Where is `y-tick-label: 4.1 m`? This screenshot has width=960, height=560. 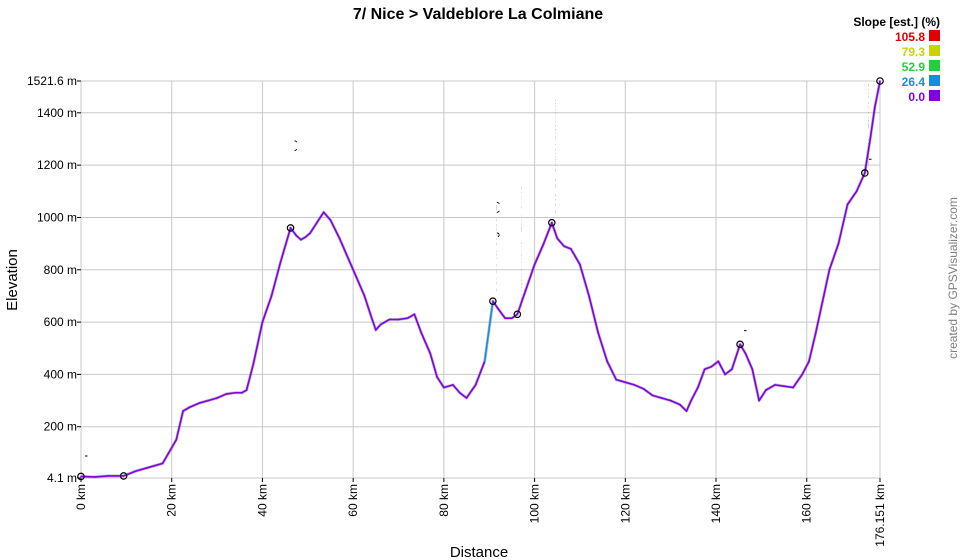 y-tick-label: 4.1 m is located at coordinates (62, 478).